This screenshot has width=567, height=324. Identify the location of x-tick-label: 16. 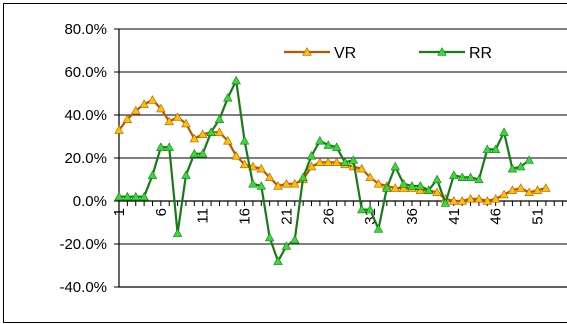
(245, 216).